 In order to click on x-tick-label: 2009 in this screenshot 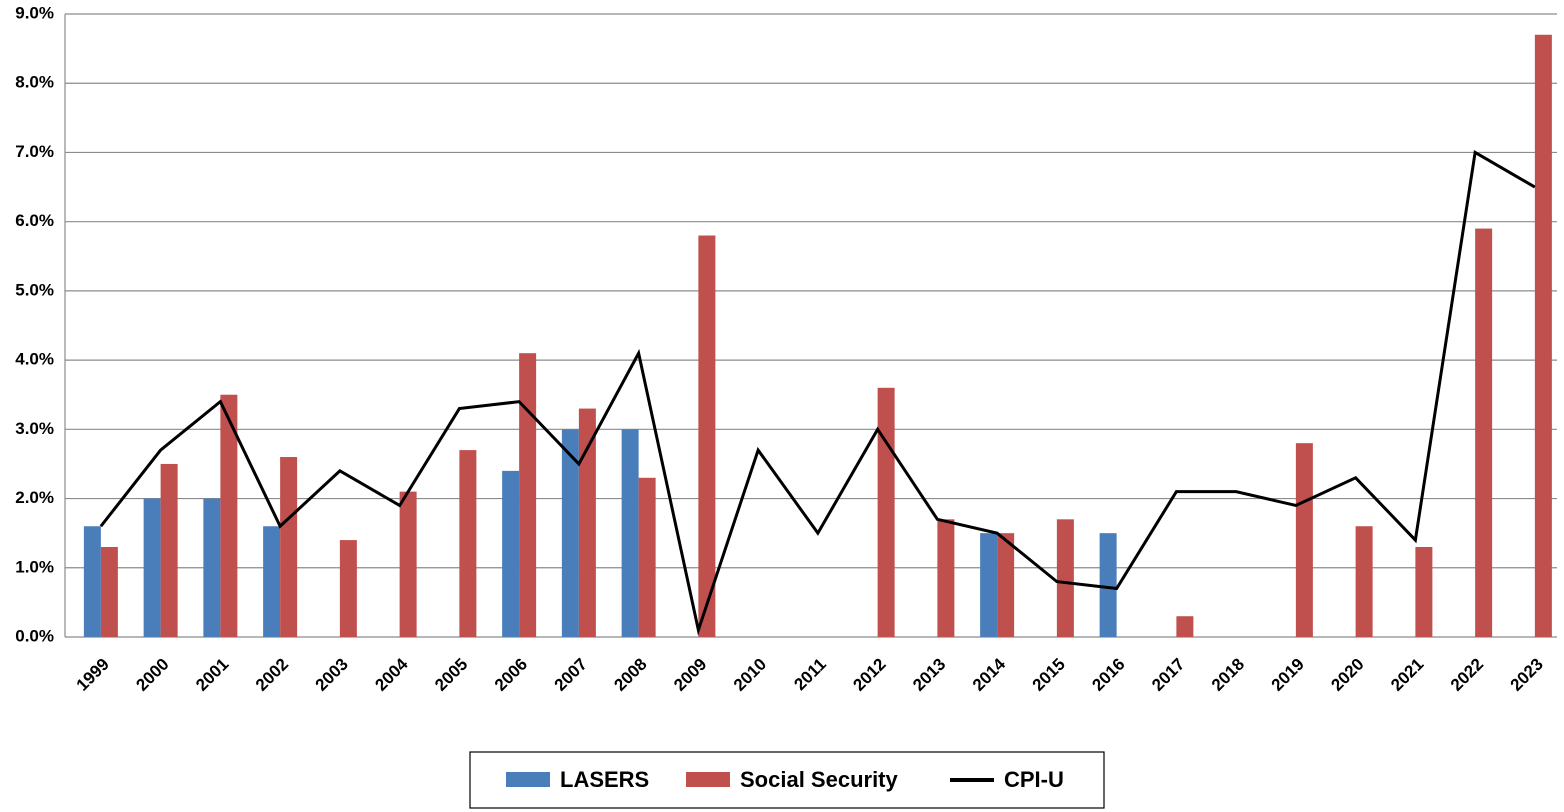, I will do `click(690, 675)`.